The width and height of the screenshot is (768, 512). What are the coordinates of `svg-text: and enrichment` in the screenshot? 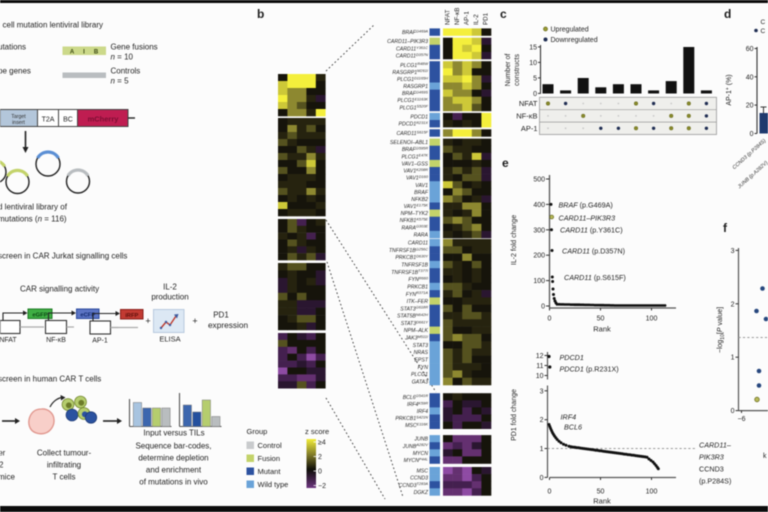 It's located at (174, 470).